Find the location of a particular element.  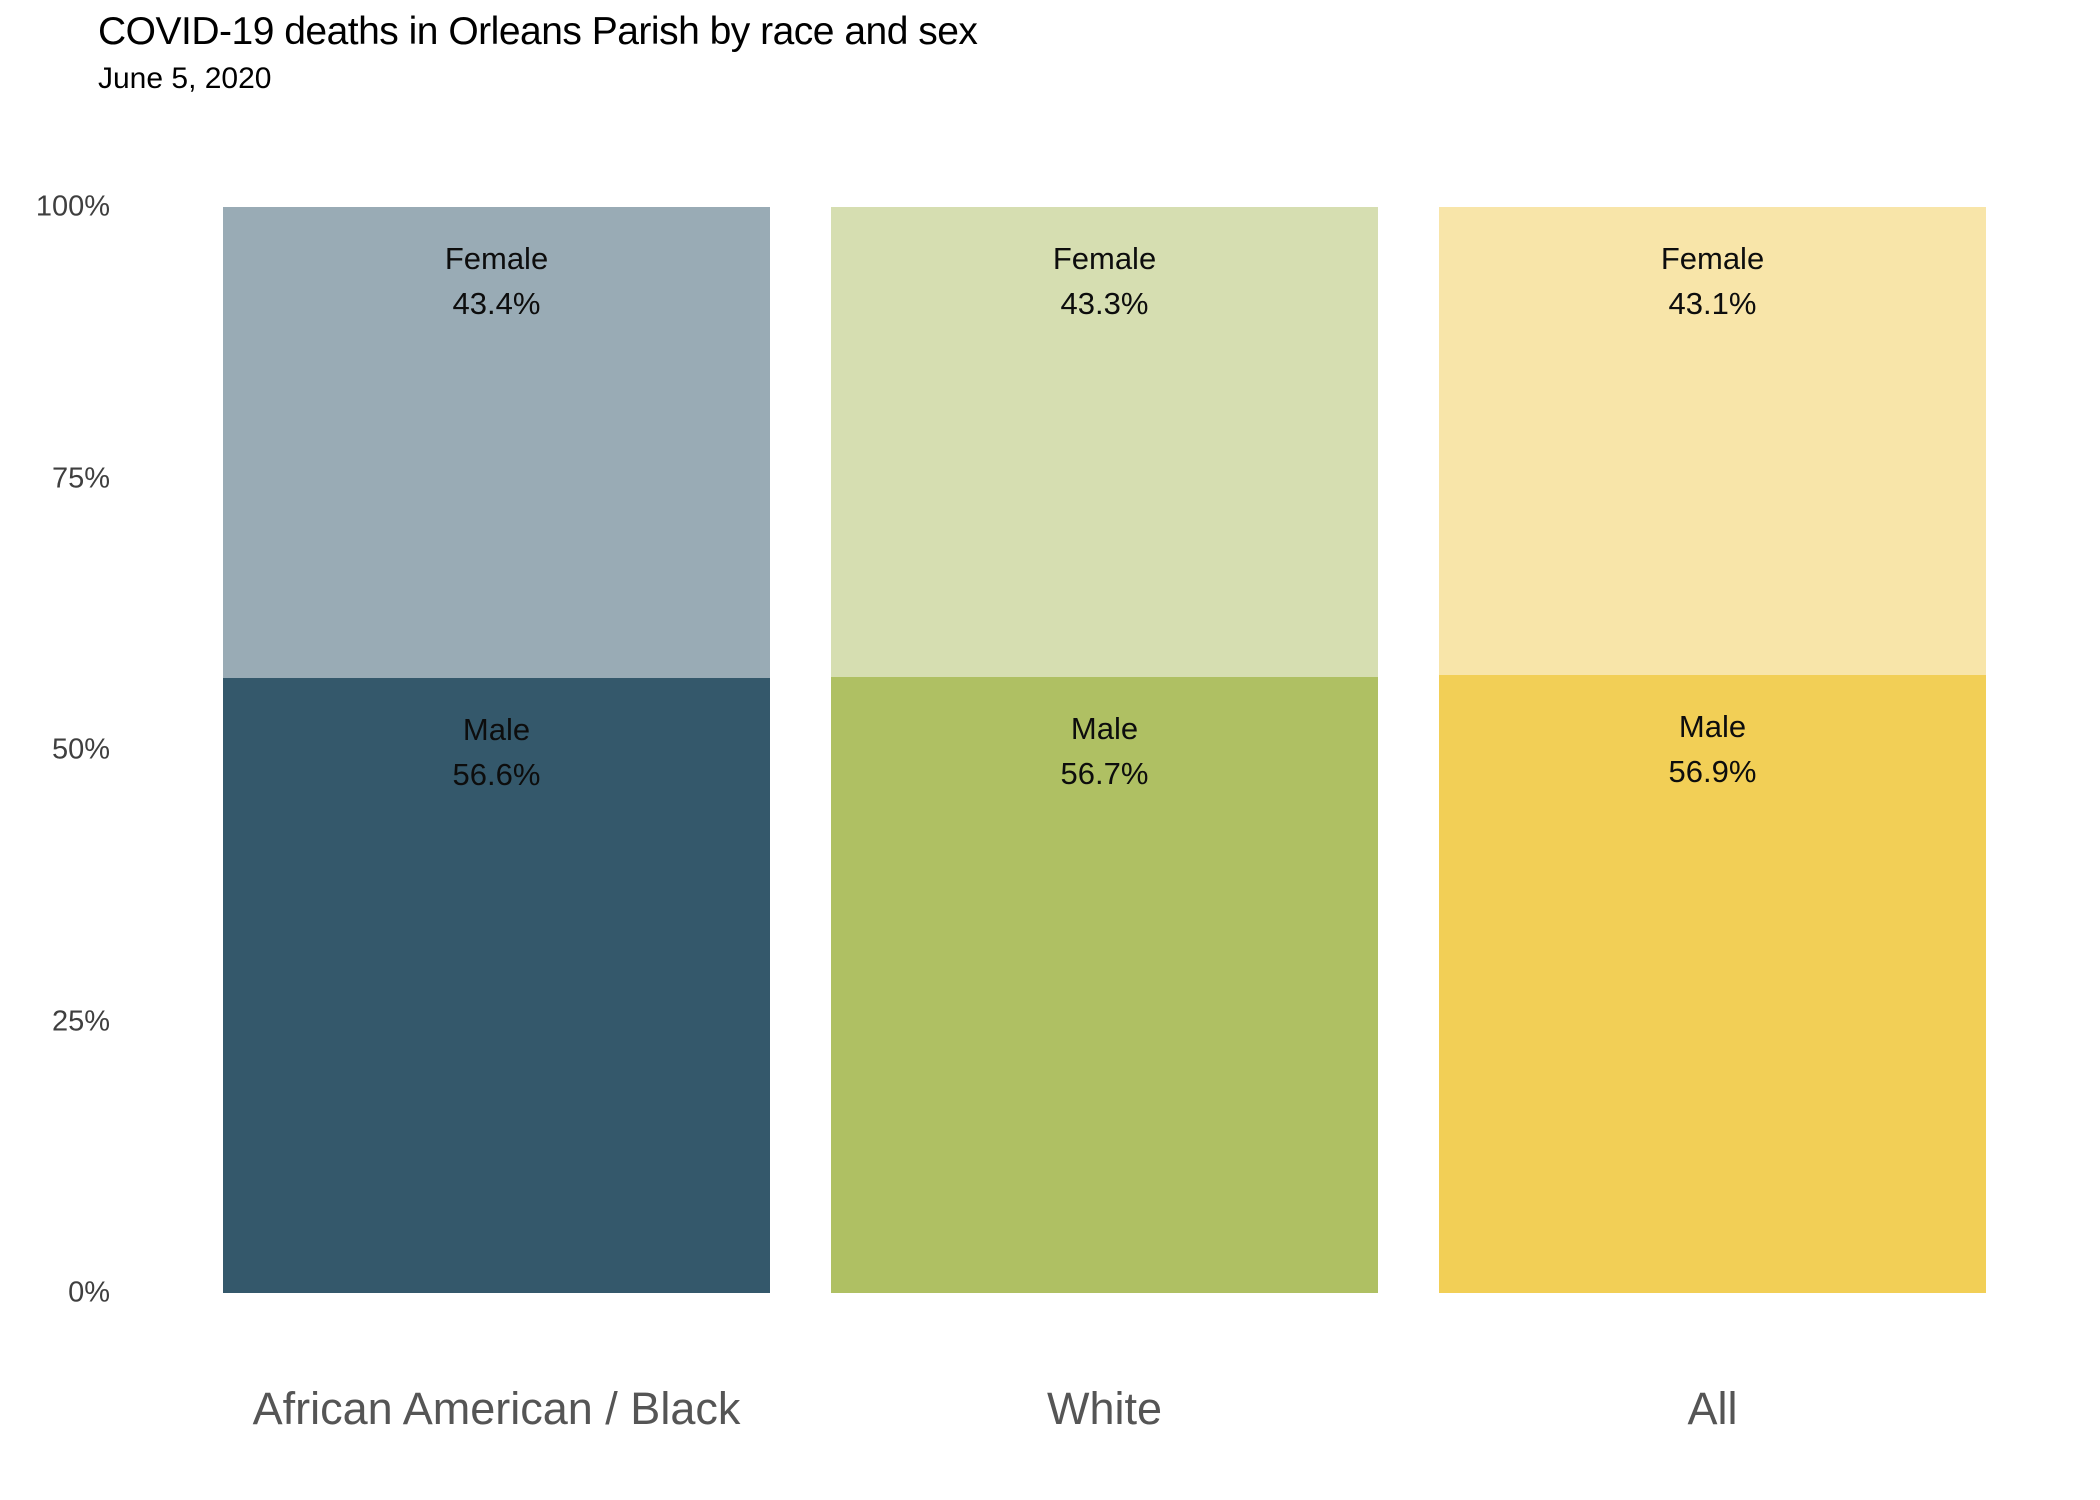

y-tick-label: 75% is located at coordinates (80, 478).